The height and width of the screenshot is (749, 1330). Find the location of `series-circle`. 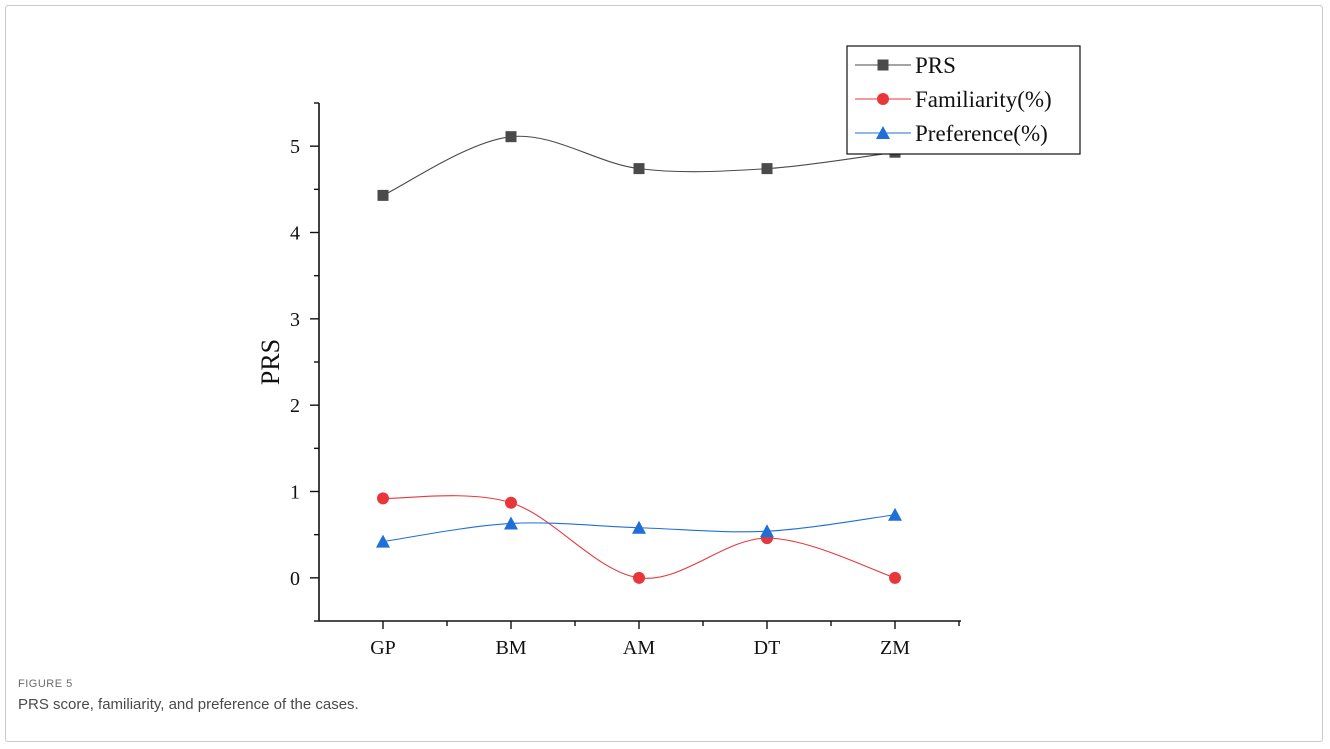

series-circle is located at coordinates (639, 538).